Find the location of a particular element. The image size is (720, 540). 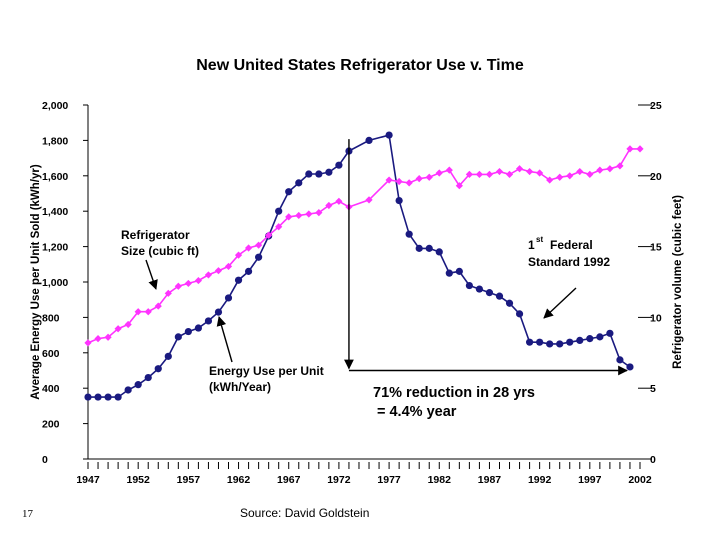

reduction-annotation-line1: 71% reduction in 28 yrs is located at coordinates (454, 393).